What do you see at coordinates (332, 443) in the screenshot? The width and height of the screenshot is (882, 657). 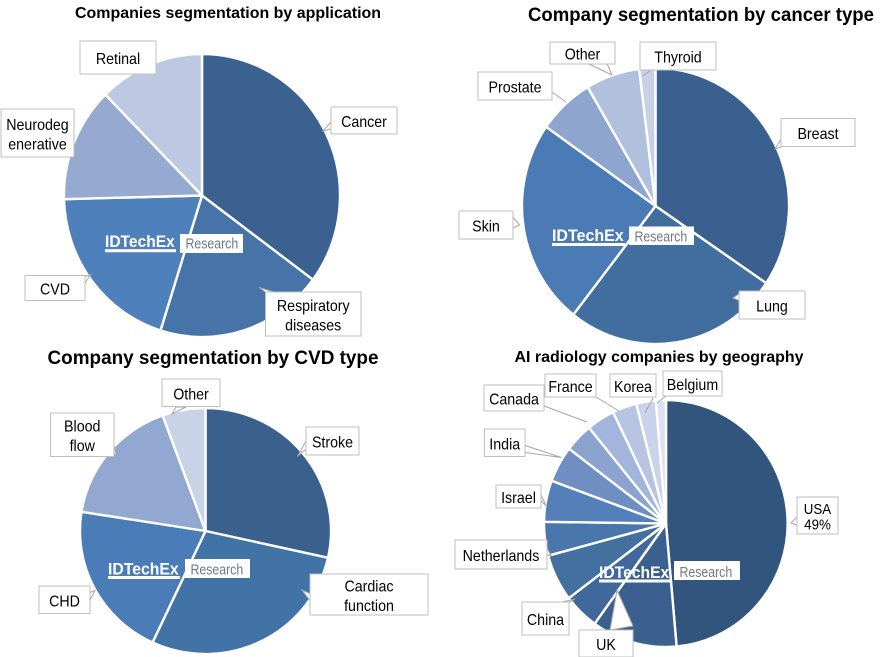 I see `svg-text: Stroke` at bounding box center [332, 443].